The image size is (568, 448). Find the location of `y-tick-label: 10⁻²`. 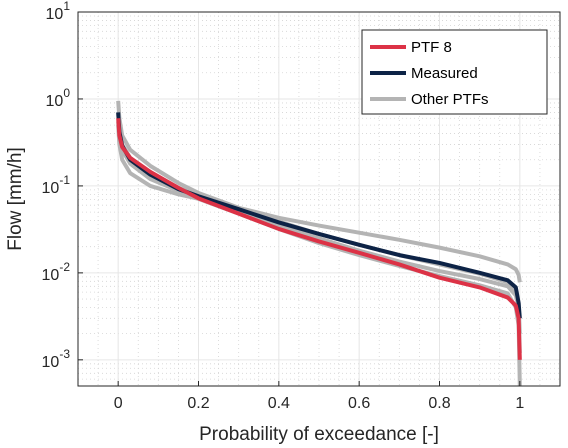

y-tick-label: 10⁻² is located at coordinates (56, 272).